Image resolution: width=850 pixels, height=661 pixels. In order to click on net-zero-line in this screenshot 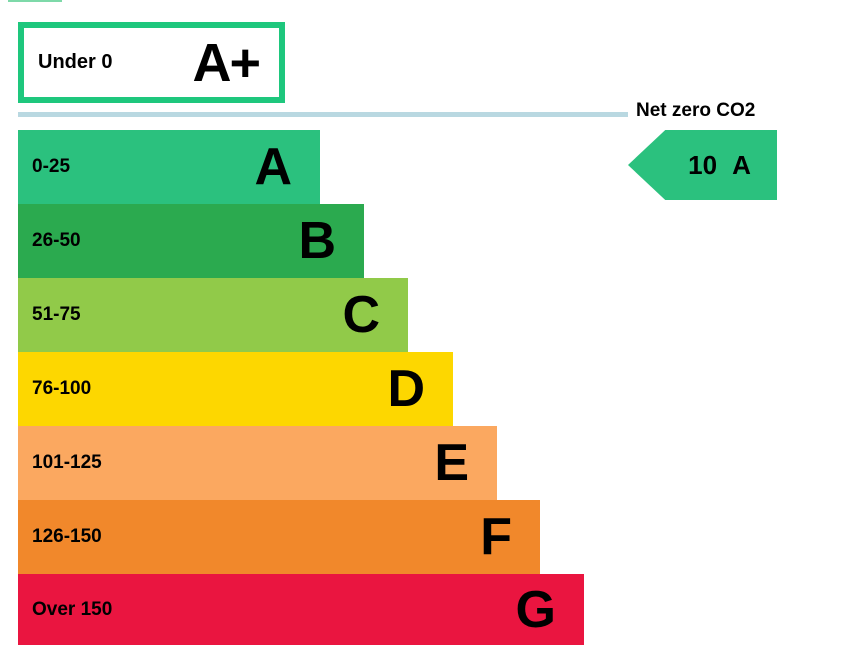, I will do `click(323, 114)`.